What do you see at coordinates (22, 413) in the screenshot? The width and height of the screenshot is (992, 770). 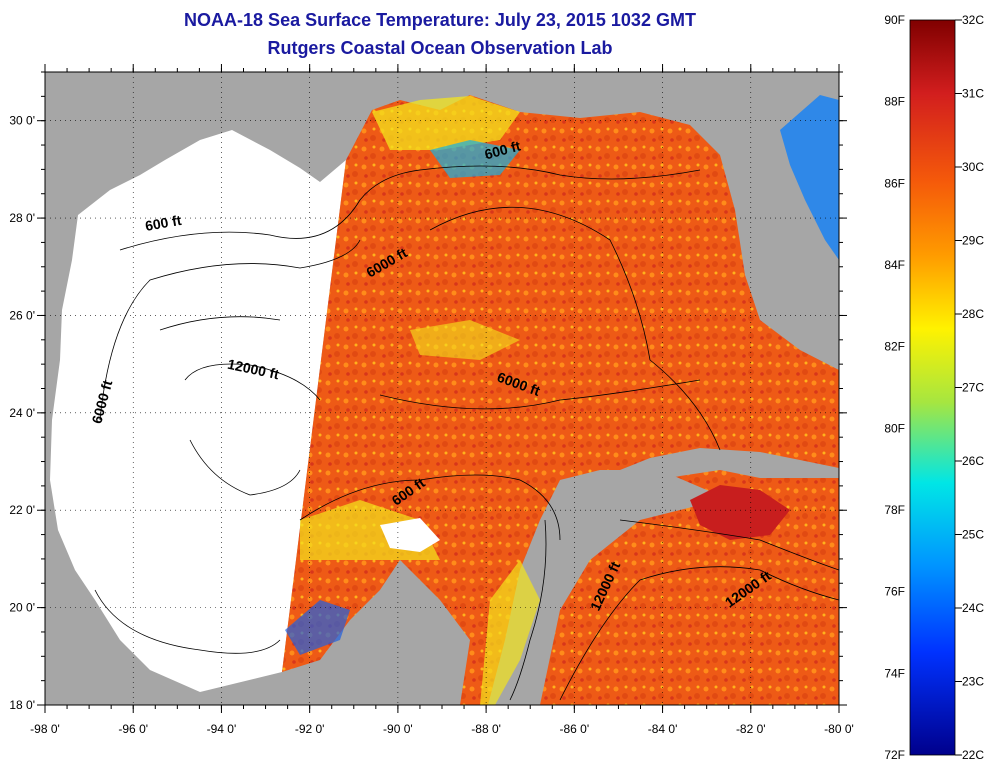 I see `lat-tick-label: 24 0'` at bounding box center [22, 413].